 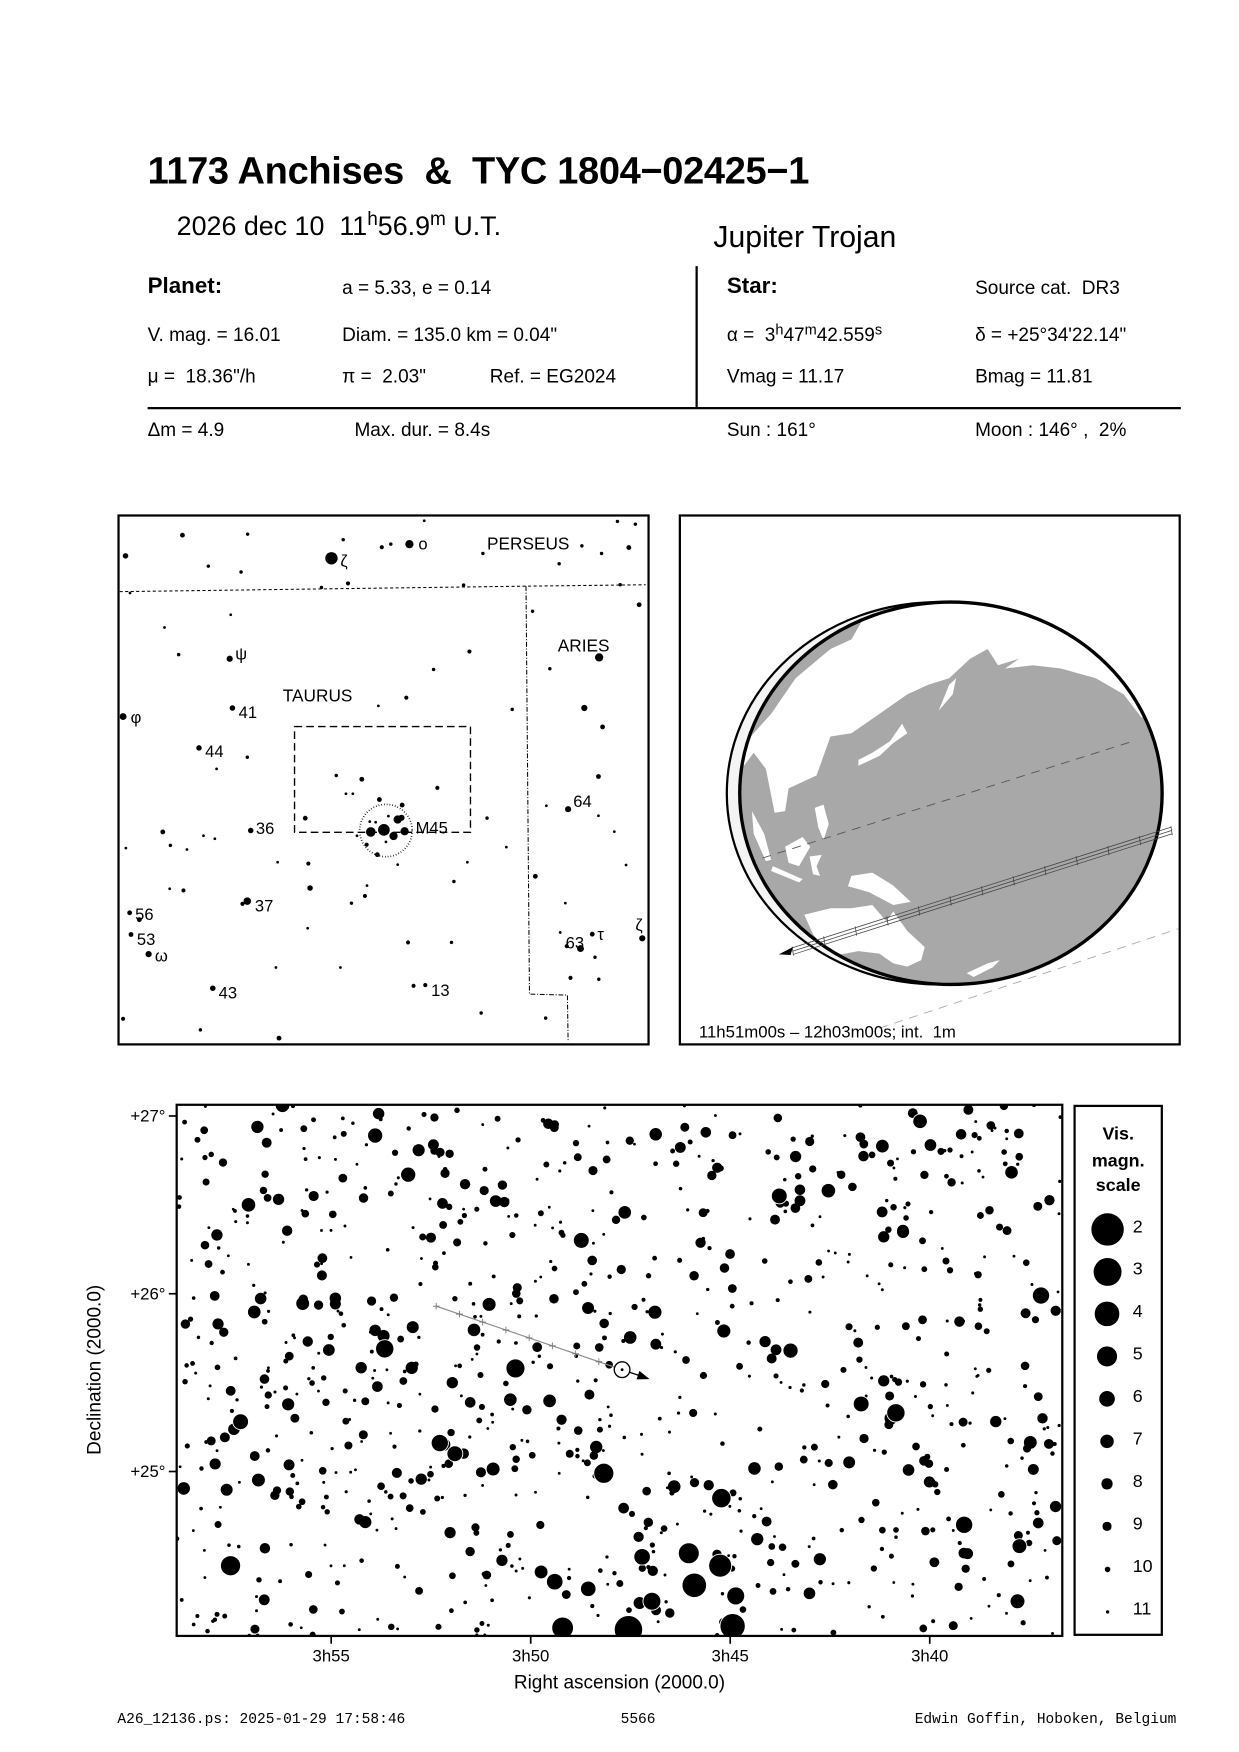 I want to click on footer-file: A26_12136.ps: 2025-01-29 17:58:46, so click(x=261, y=1719).